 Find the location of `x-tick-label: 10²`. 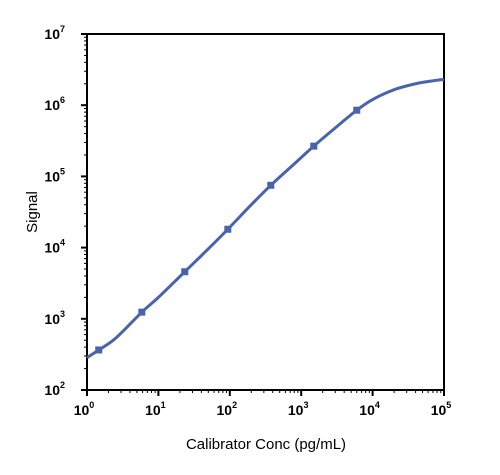

x-tick-label: 10² is located at coordinates (227, 409).